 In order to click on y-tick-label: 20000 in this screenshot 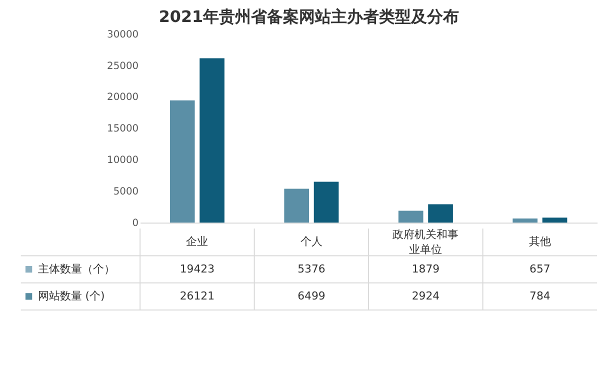, I will do `click(123, 98)`.